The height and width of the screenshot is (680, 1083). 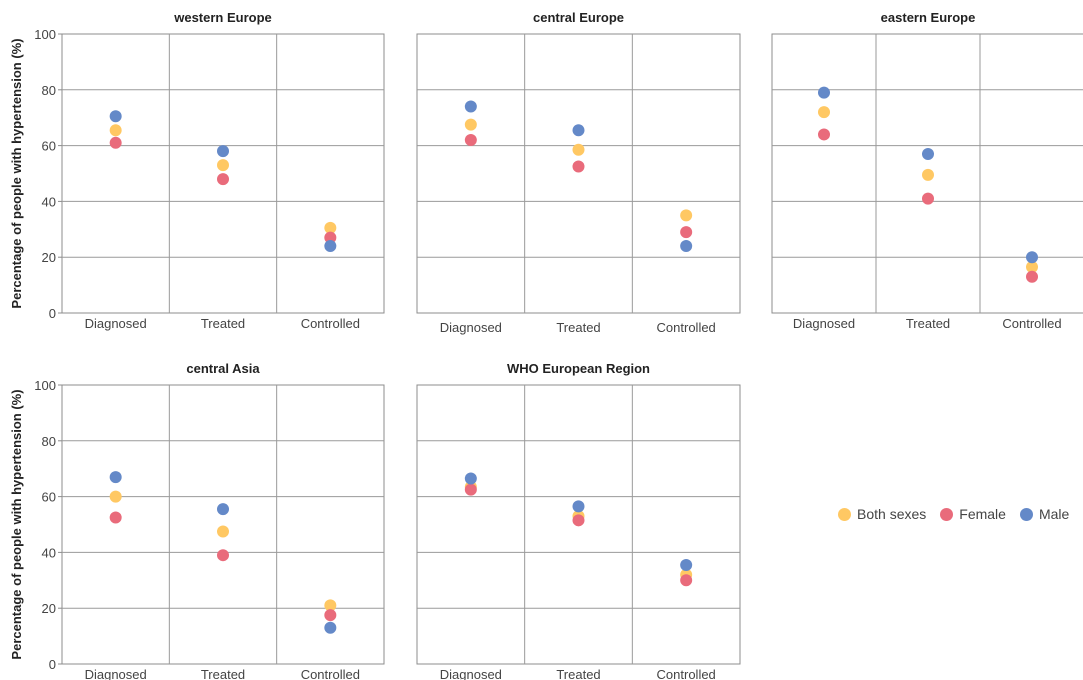 I want to click on point-central-europe-female-treated, so click(x=578, y=166).